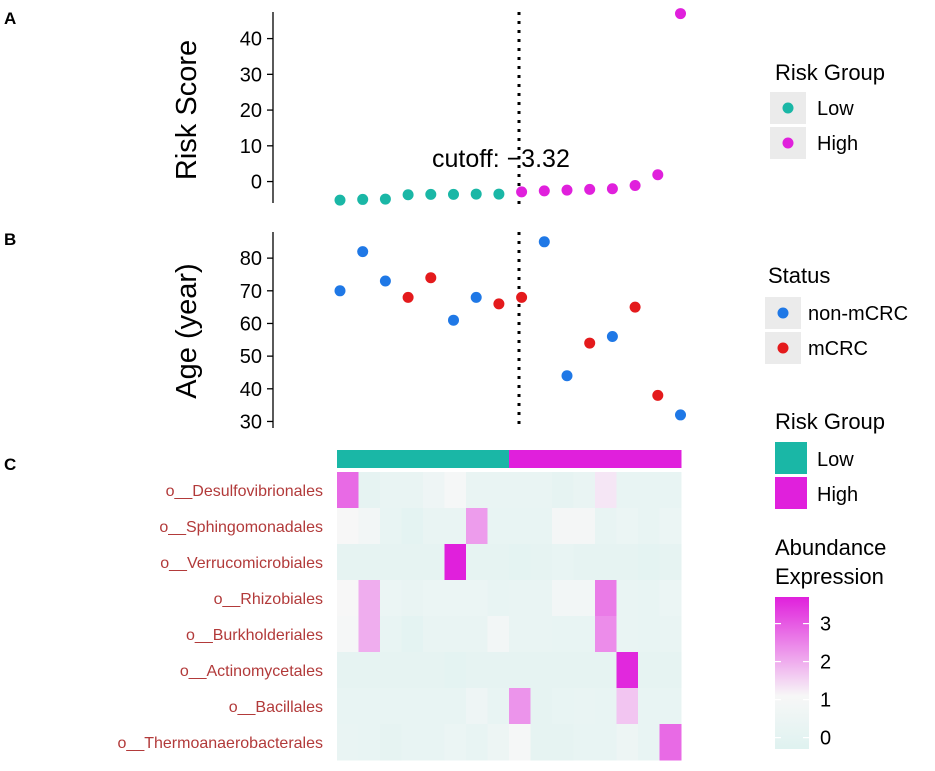  What do you see at coordinates (799, 275) in the screenshot?
I see `legend-b-title: Status` at bounding box center [799, 275].